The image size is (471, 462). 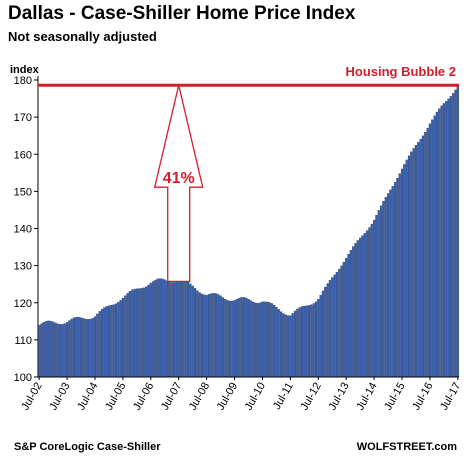 What do you see at coordinates (366, 397) in the screenshot?
I see `x-tick-label: Jul-14` at bounding box center [366, 397].